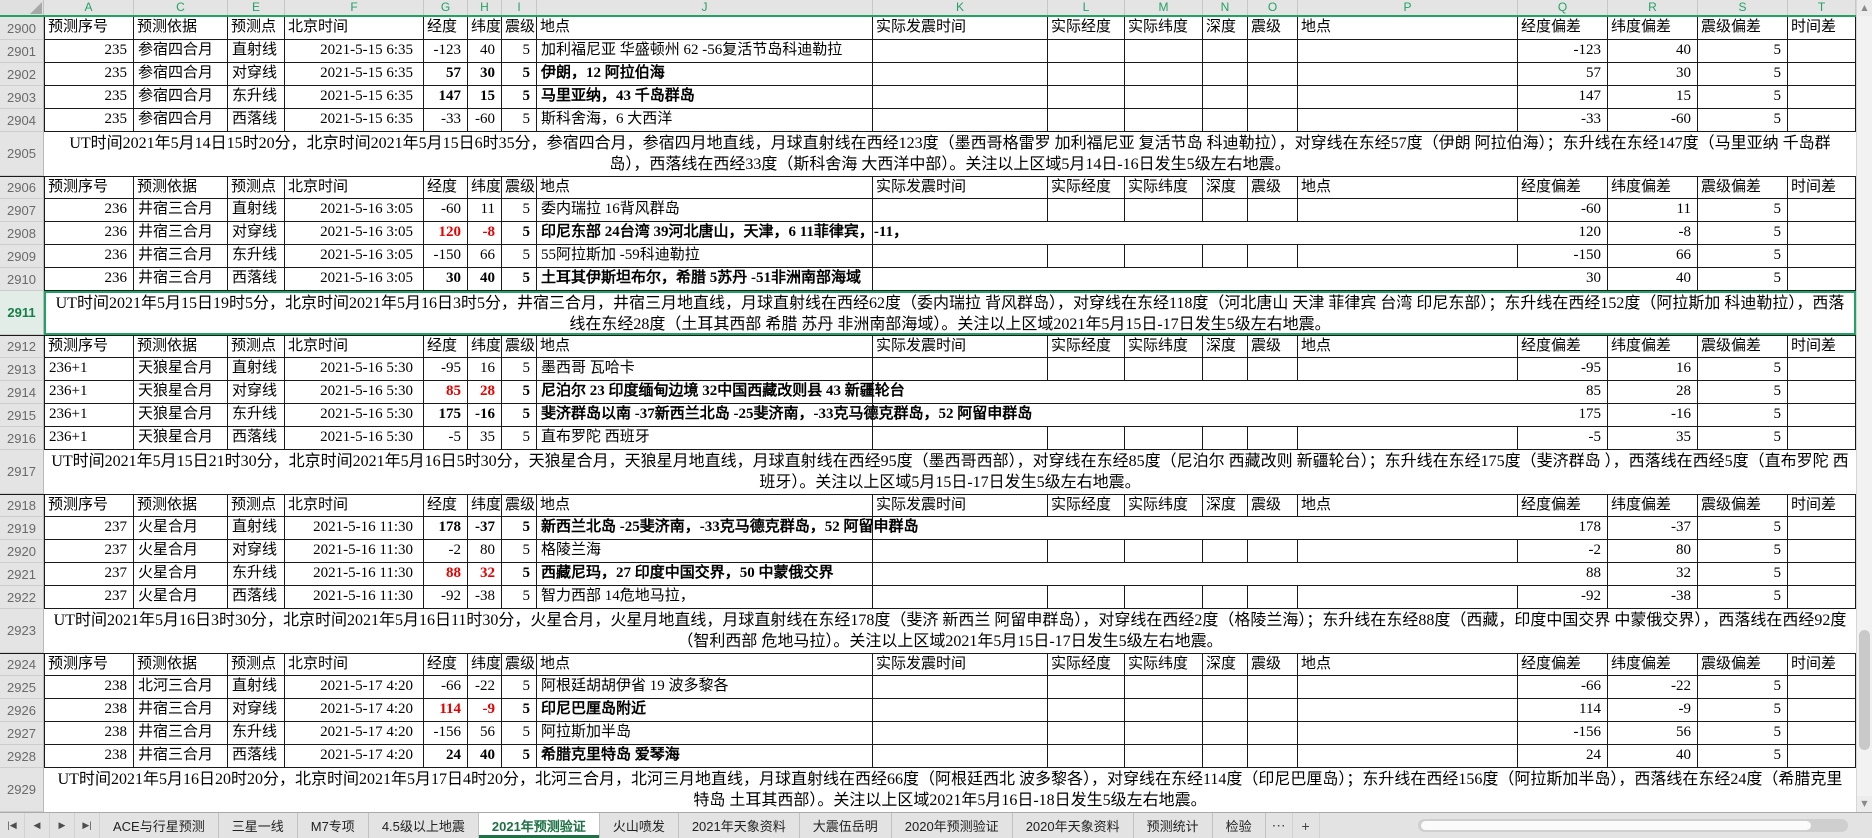  Describe the element at coordinates (1086, 256) in the screenshot. I see `cell-L2909` at that location.